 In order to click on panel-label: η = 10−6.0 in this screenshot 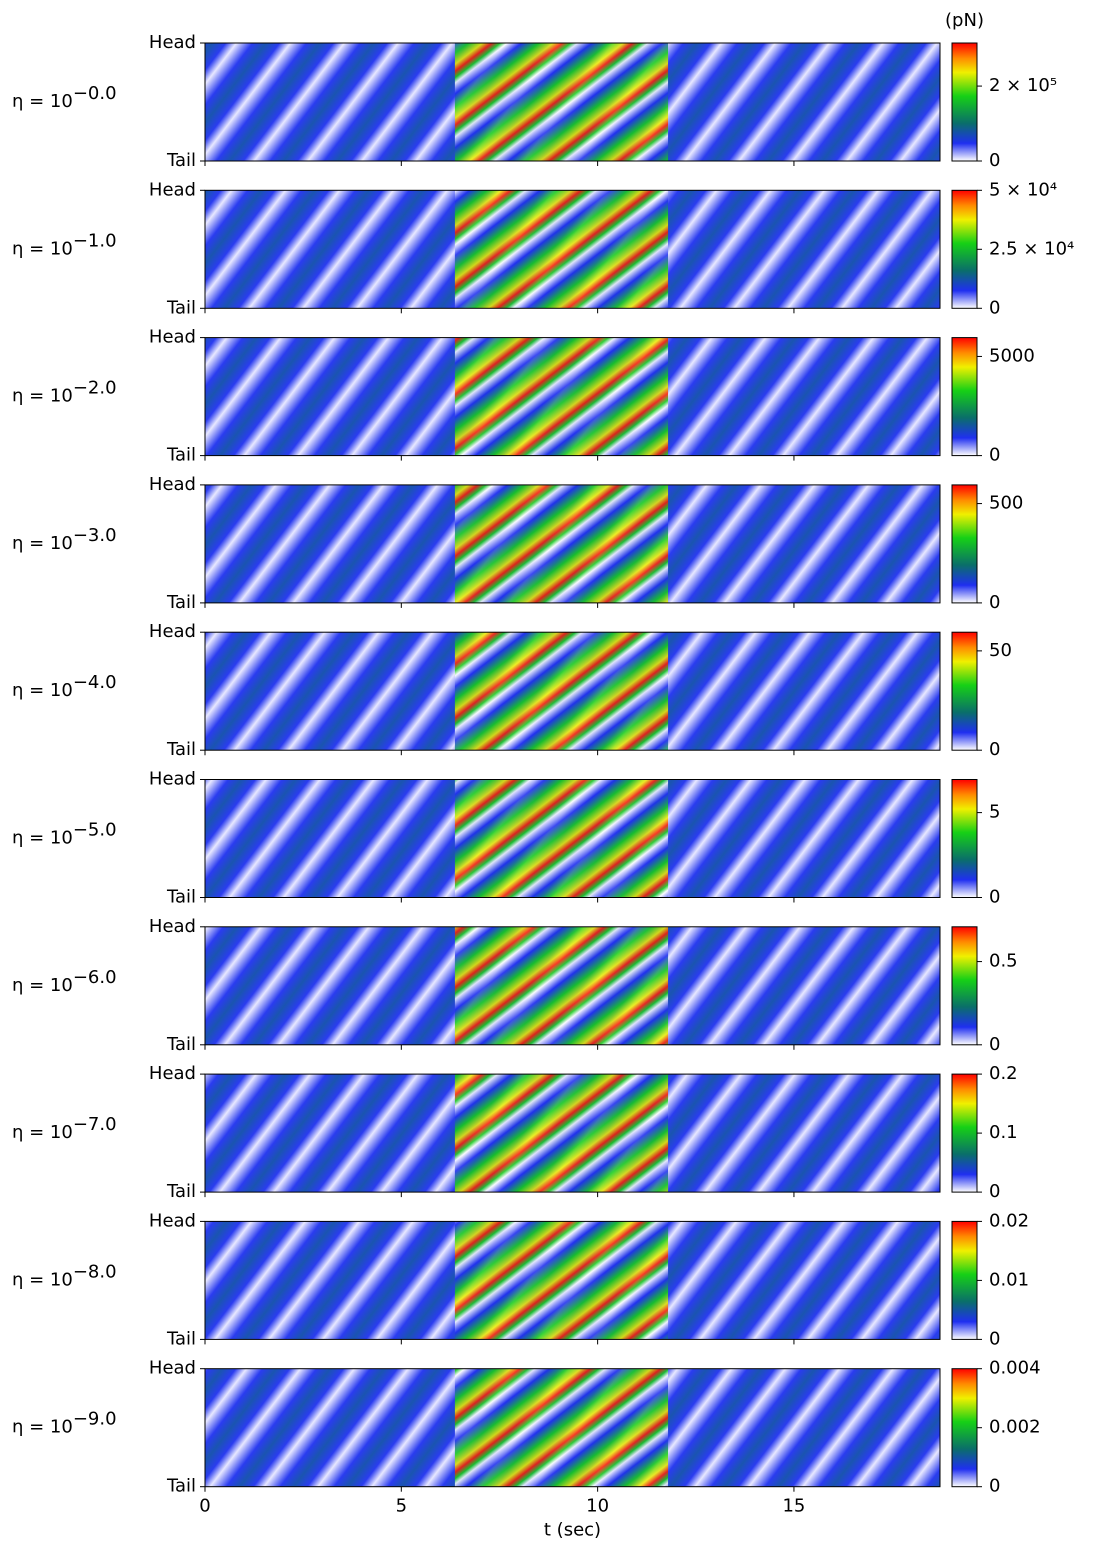, I will do `click(64, 981)`.